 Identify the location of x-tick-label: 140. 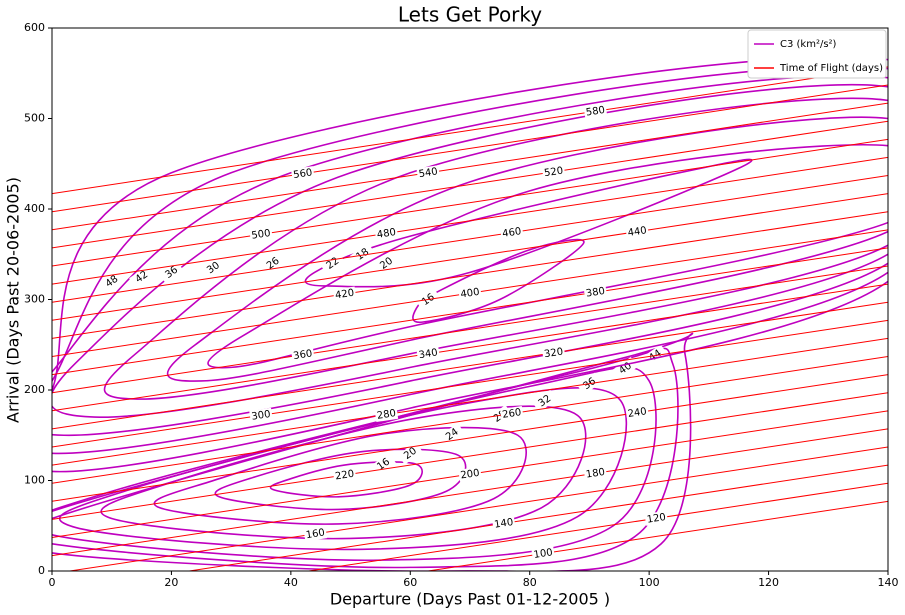
(888, 582).